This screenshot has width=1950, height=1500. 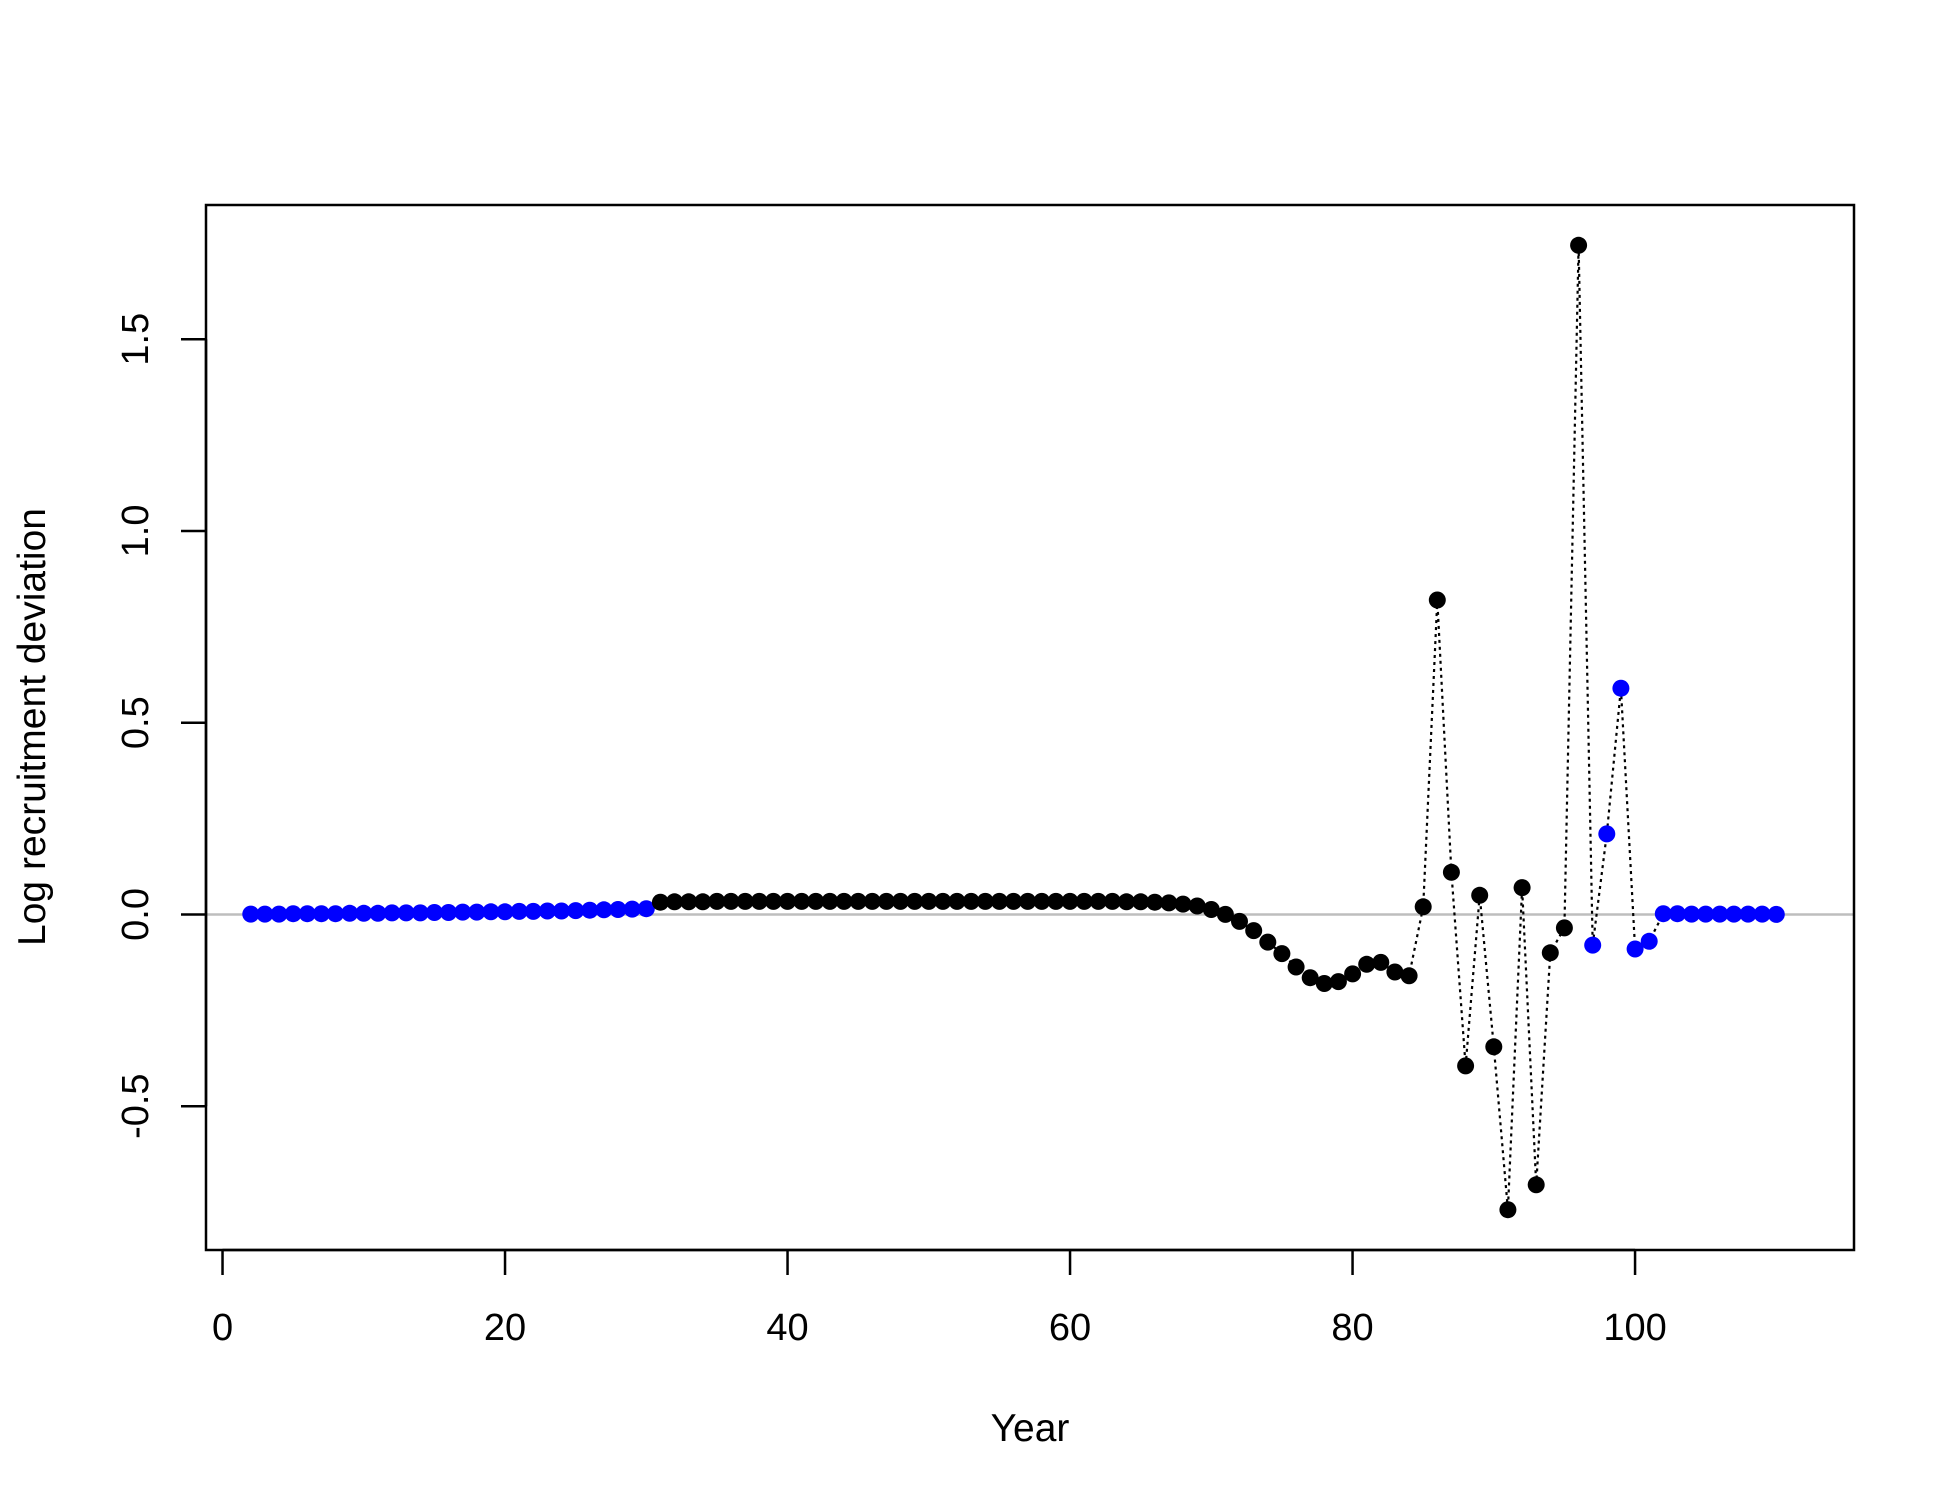 What do you see at coordinates (32, 727) in the screenshot?
I see `y-axis-title: Log recruitment deviation` at bounding box center [32, 727].